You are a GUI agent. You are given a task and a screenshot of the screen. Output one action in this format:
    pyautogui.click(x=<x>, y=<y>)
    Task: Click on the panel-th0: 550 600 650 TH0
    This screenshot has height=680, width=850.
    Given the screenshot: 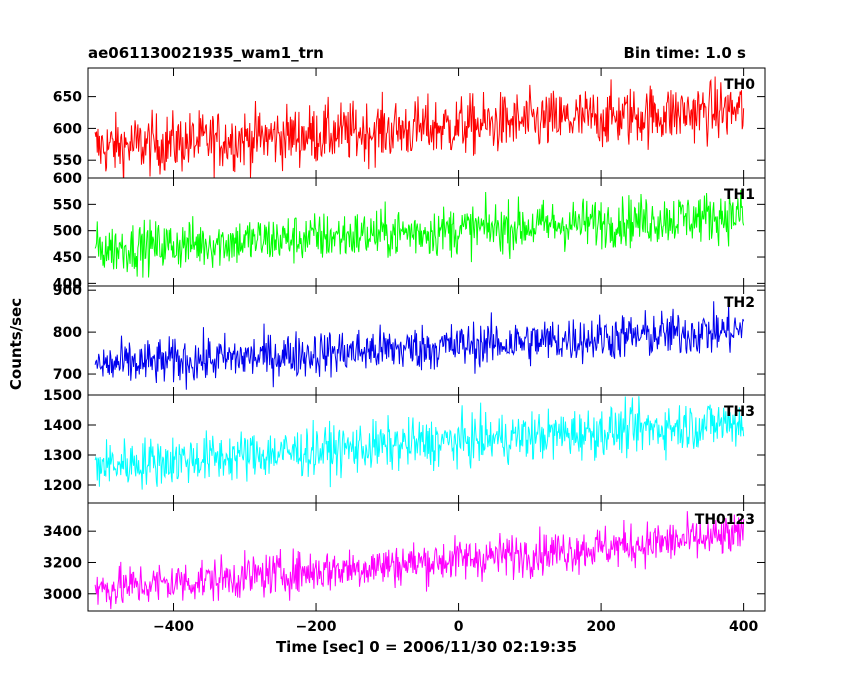 What is the action you would take?
    pyautogui.click(x=409, y=123)
    